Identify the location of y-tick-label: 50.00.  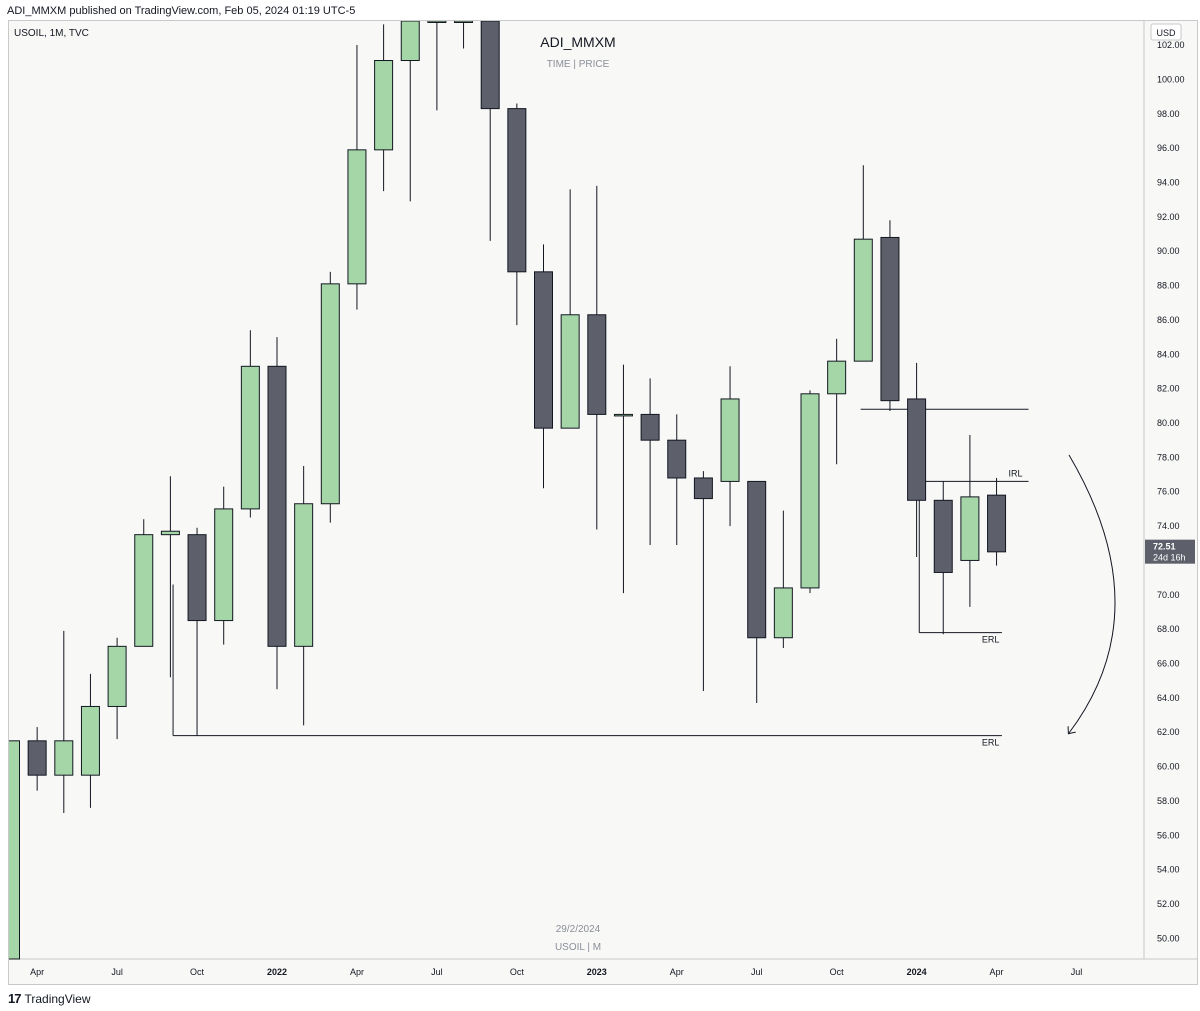
(1168, 938).